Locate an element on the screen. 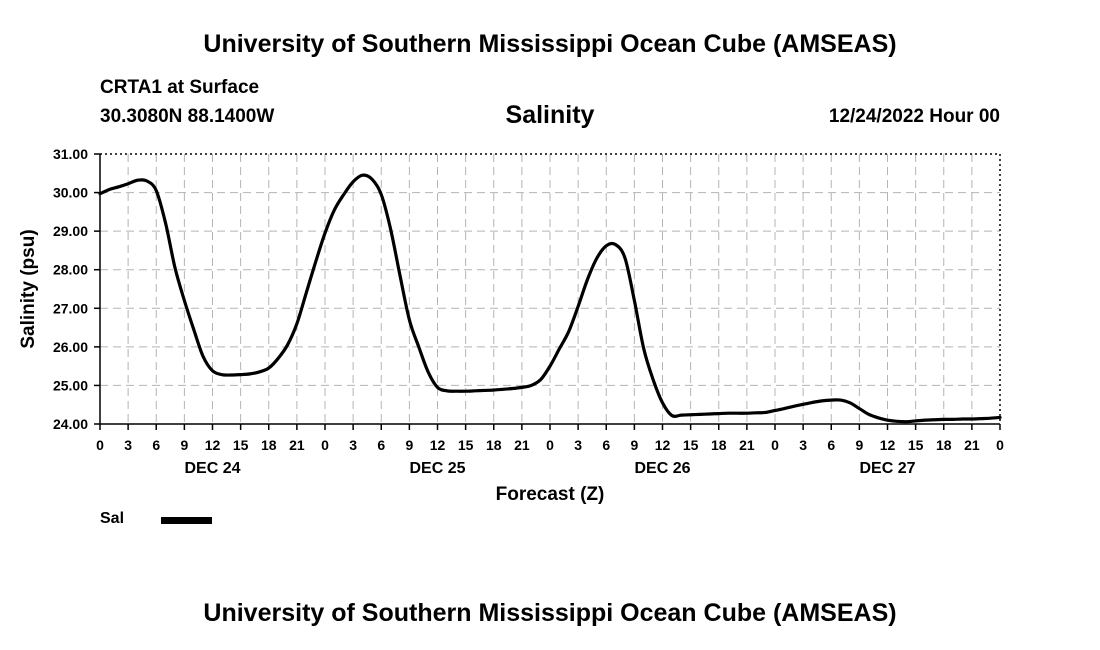  day-label: DEC 25 is located at coordinates (437, 468).